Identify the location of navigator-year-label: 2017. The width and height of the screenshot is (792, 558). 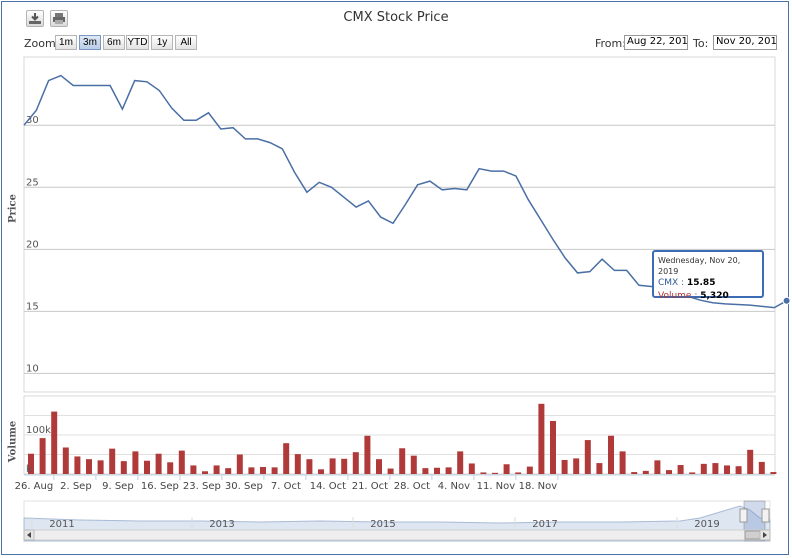
(544, 524).